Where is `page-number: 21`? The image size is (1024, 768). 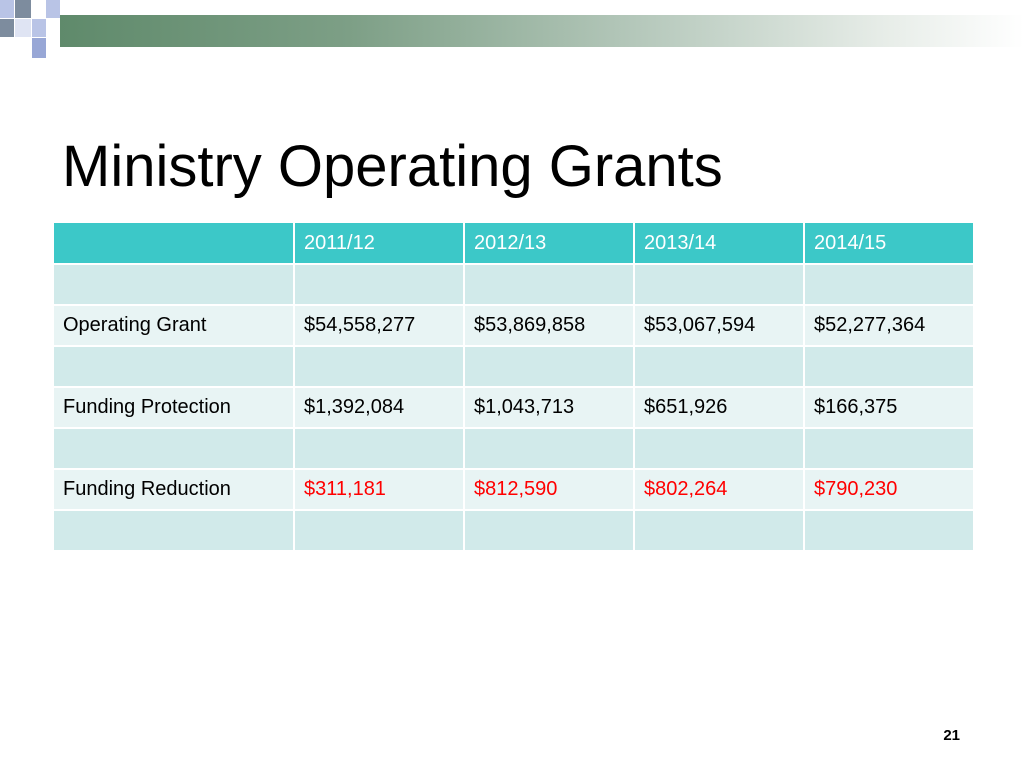 page-number: 21 is located at coordinates (951, 735).